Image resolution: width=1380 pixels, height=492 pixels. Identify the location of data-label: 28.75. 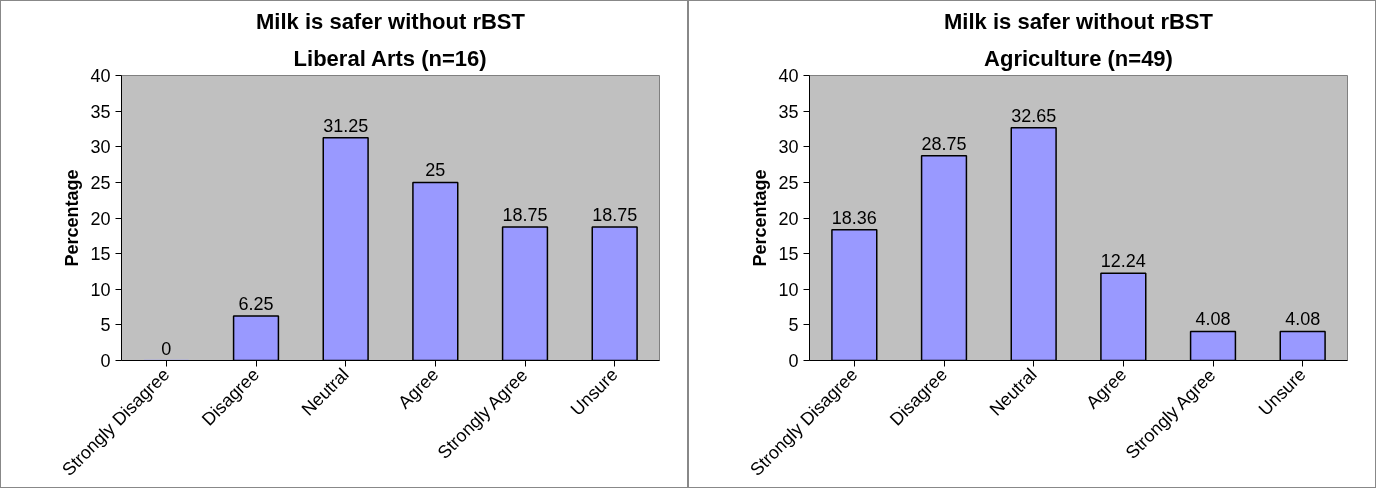
(944, 143).